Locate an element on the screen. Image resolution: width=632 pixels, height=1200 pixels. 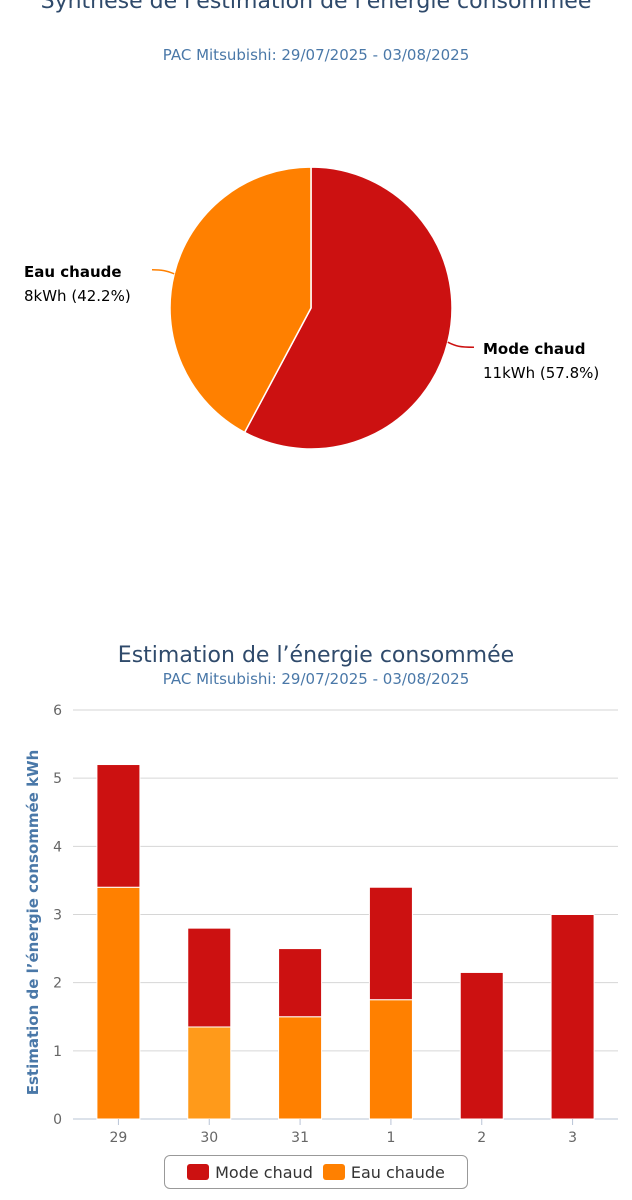
legend-label-mode-chaud: Mode chaud is located at coordinates (264, 1172).